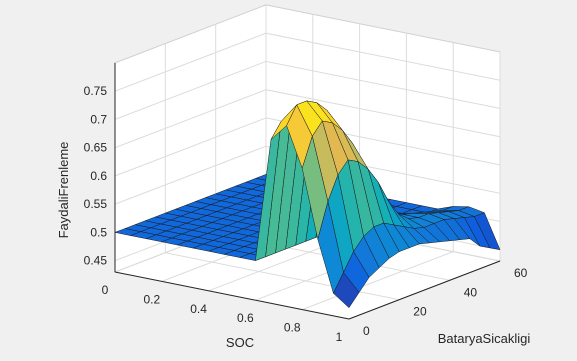 This screenshot has width=577, height=361. I want to click on x-tick-label: 1, so click(339, 337).